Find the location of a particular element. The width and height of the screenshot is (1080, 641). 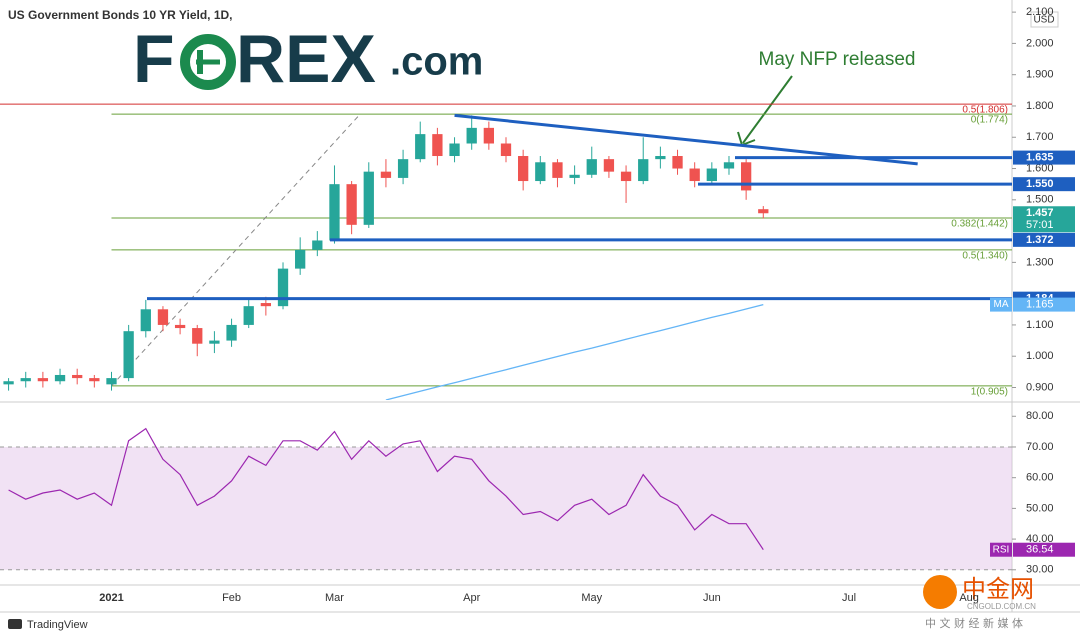

x-tick-label: Jun is located at coordinates (712, 598).